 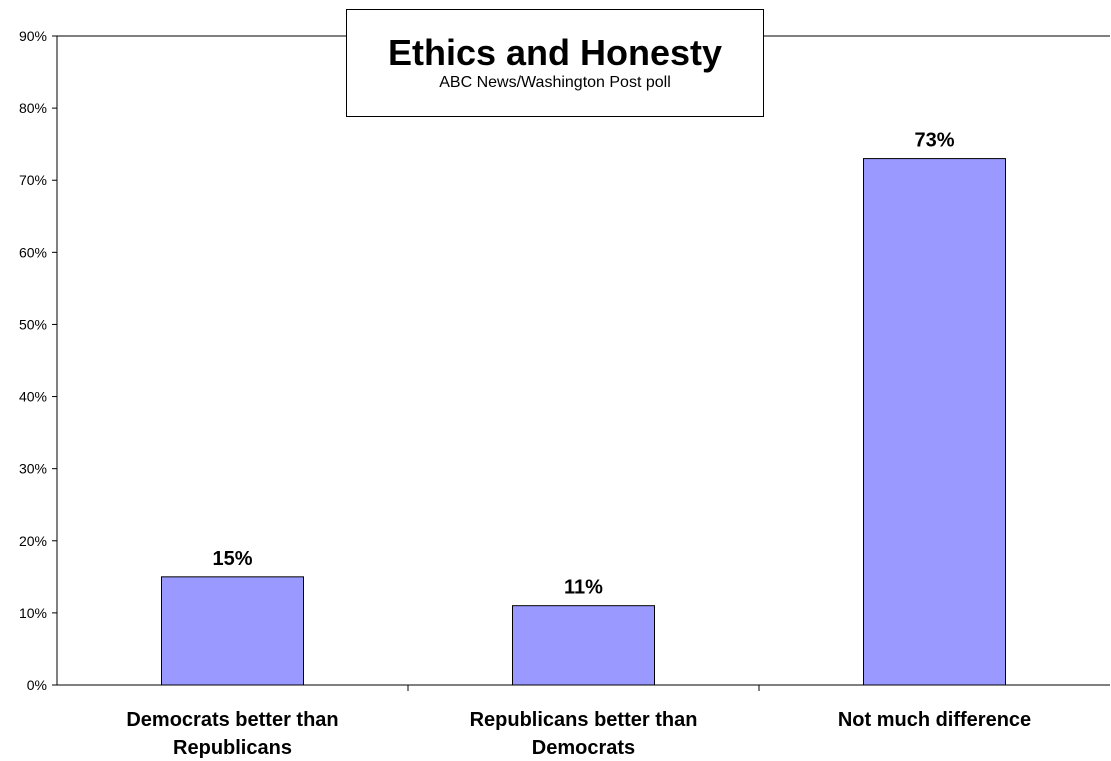 What do you see at coordinates (33, 613) in the screenshot?
I see `y-tick-label: 10%` at bounding box center [33, 613].